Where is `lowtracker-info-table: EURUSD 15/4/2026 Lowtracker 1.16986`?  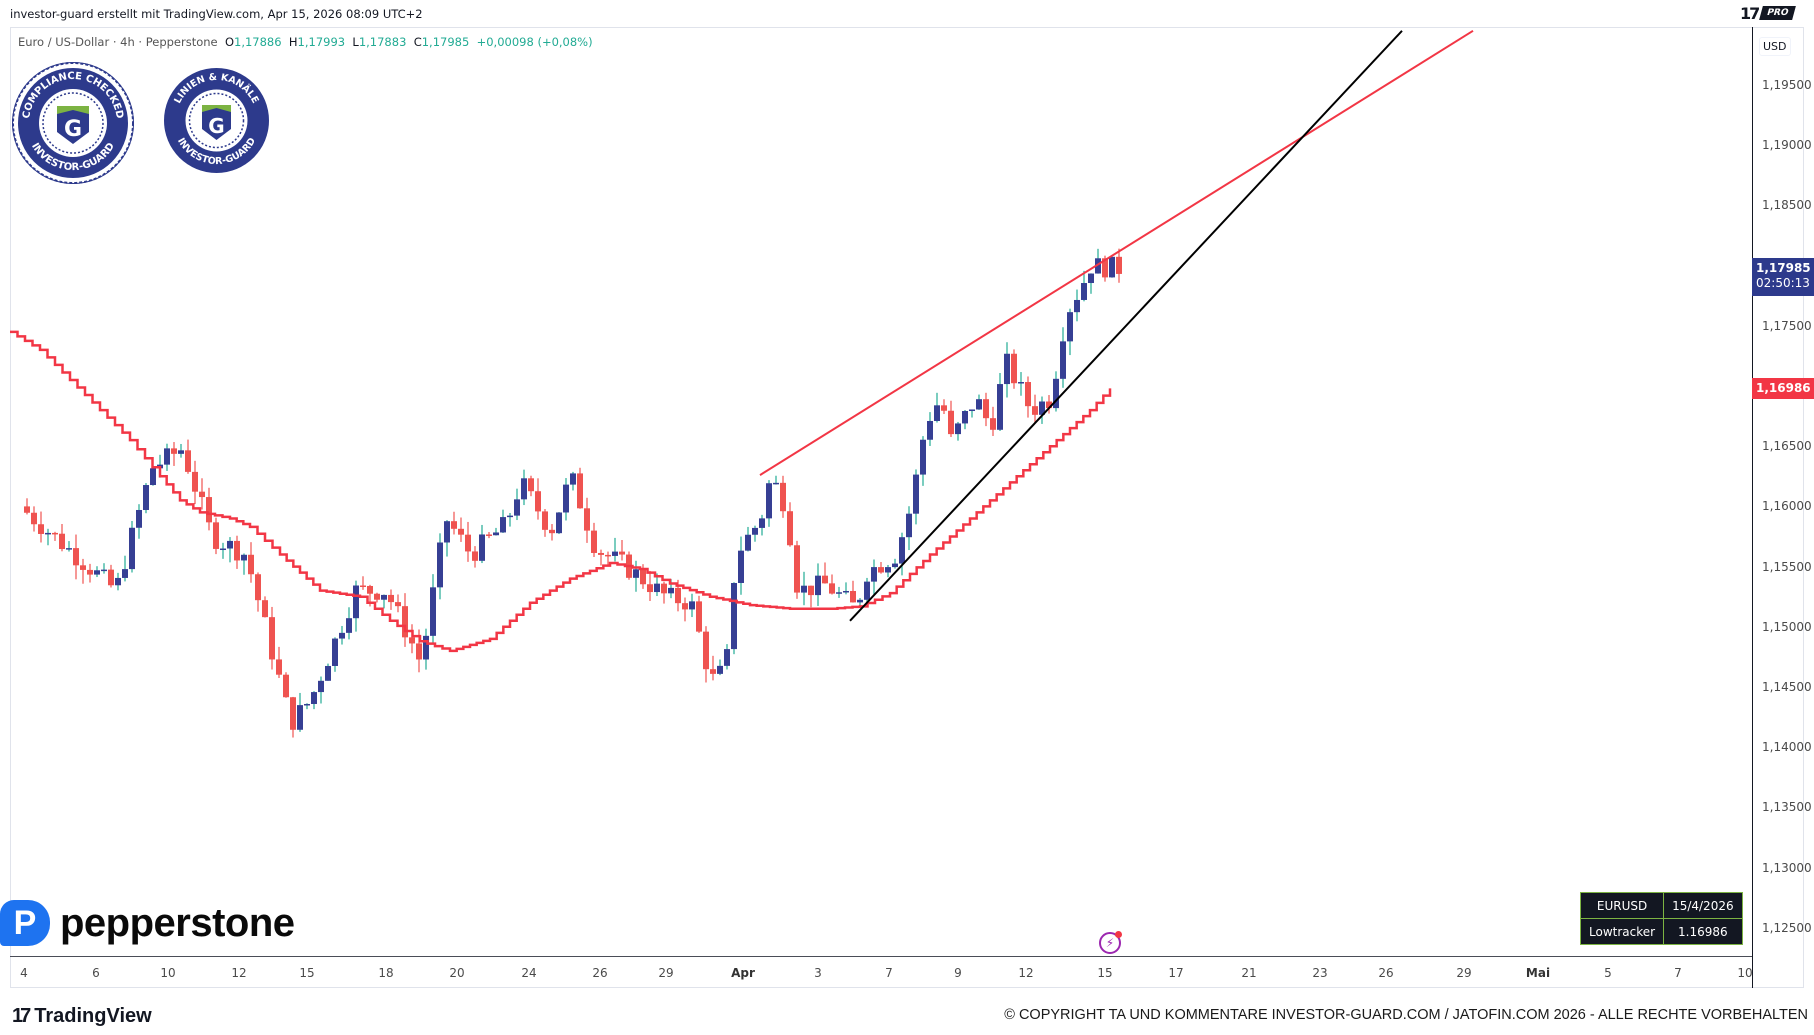
lowtracker-info-table: EURUSD 15/4/2026 Lowtracker 1.16986 is located at coordinates (1661, 918).